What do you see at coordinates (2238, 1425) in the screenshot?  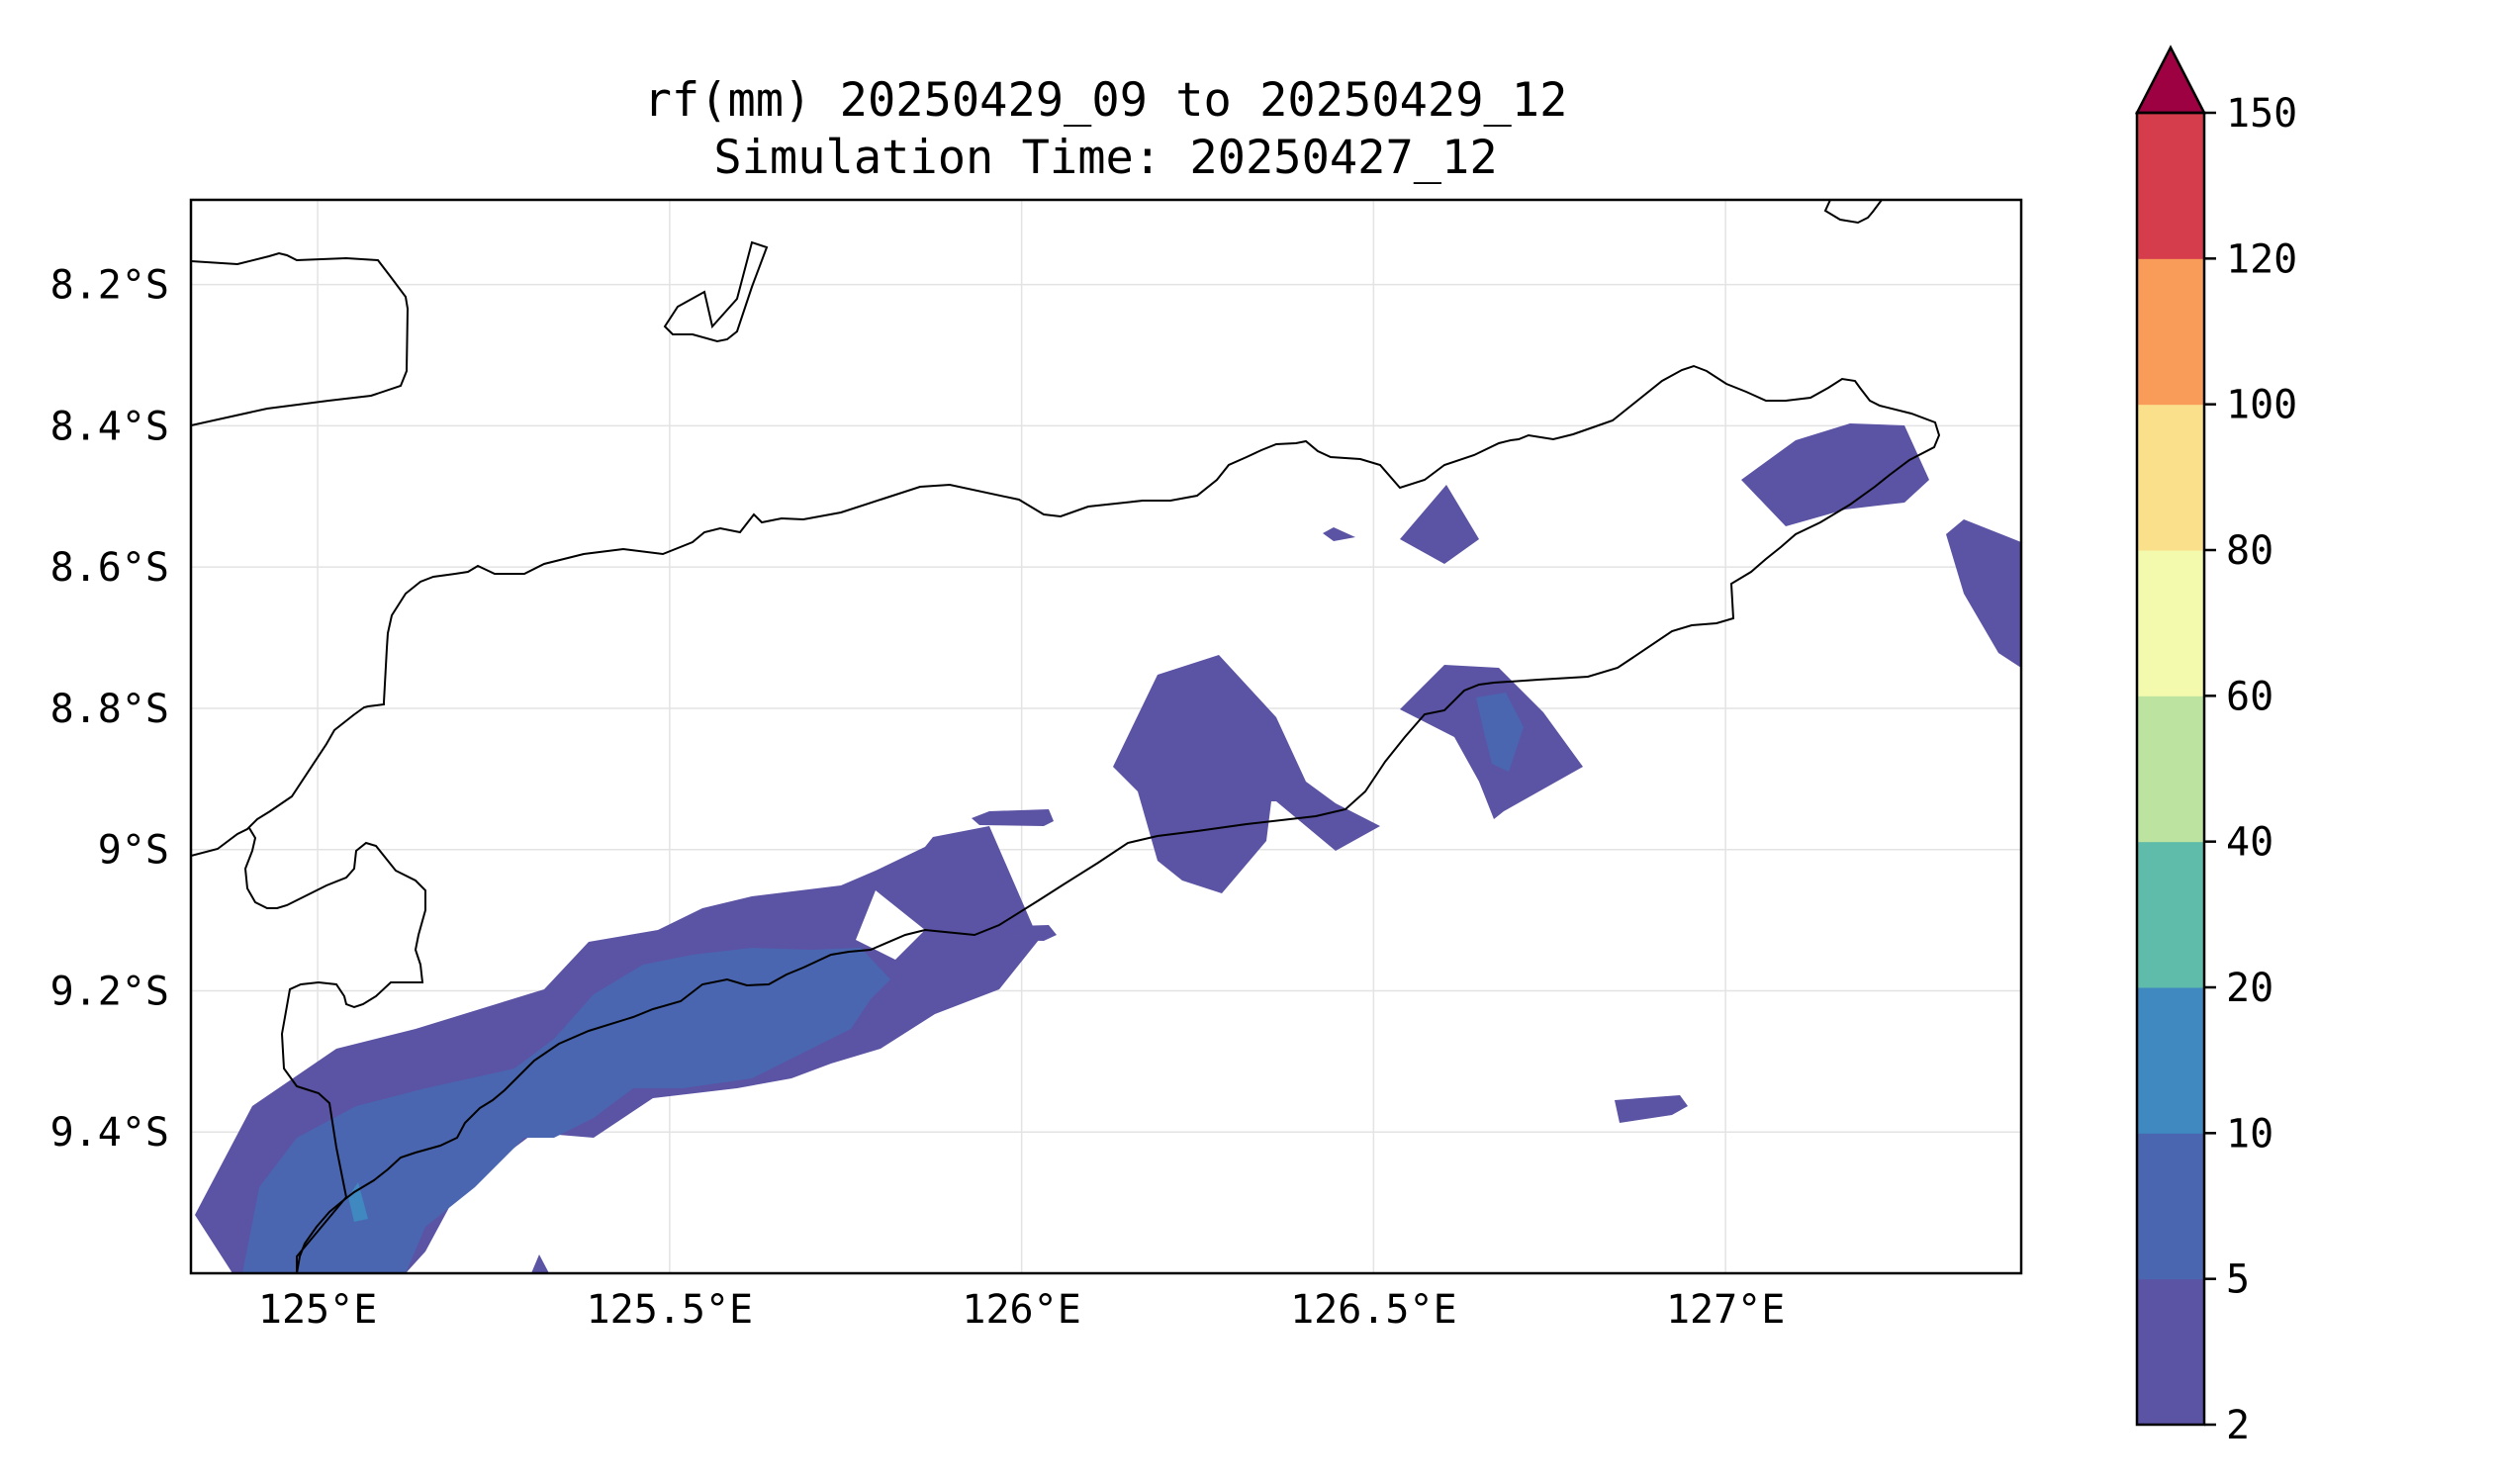 I see `colorbar-tick-label: 2` at bounding box center [2238, 1425].